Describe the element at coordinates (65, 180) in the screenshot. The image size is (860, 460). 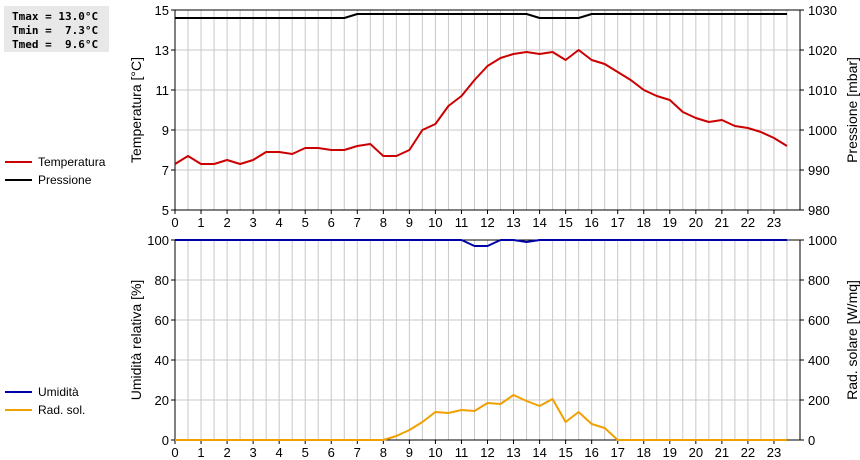
I see `legend-label: Pressione` at that location.